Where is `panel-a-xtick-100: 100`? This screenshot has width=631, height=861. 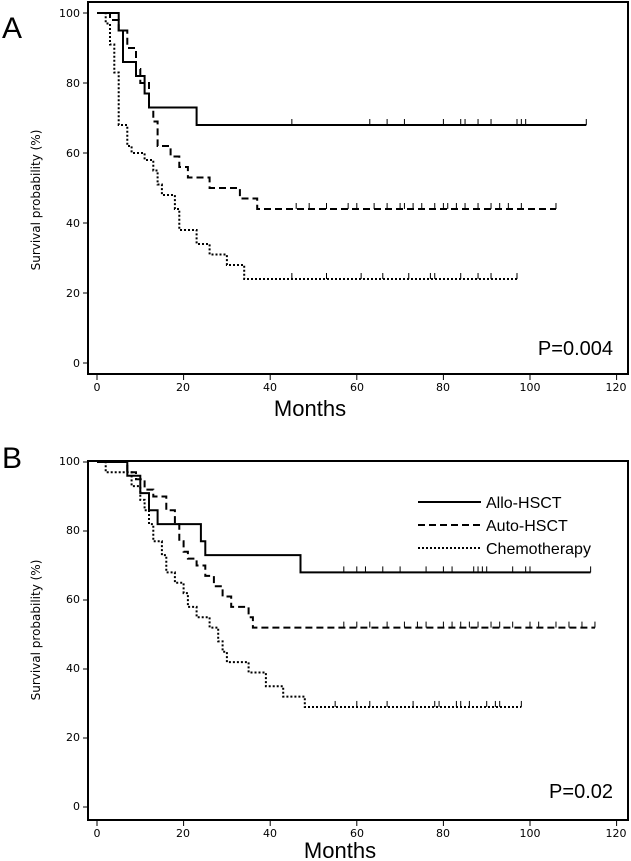
panel-a-xtick-100: 100 is located at coordinates (530, 387).